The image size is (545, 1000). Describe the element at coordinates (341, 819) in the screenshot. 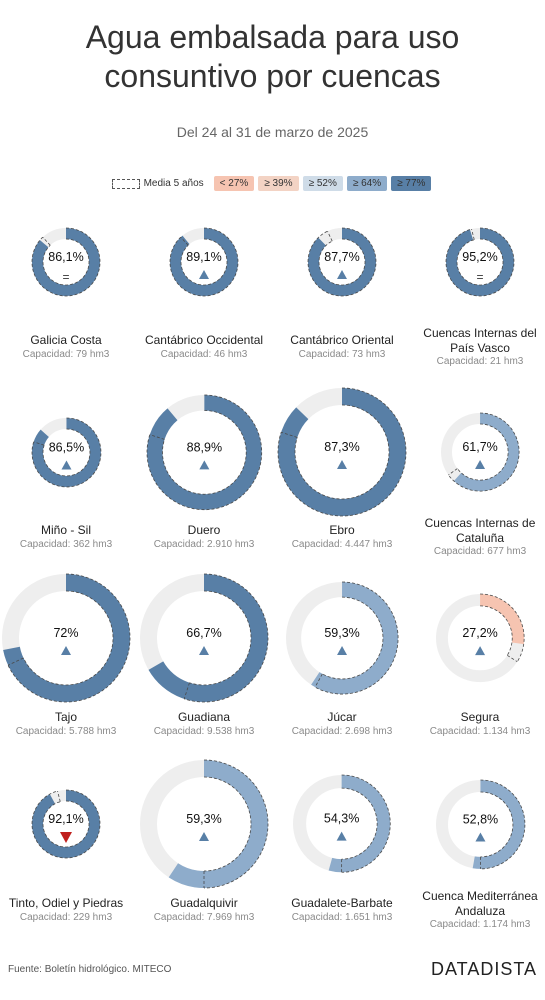

I see `donut-value-label: 54,3%` at that location.